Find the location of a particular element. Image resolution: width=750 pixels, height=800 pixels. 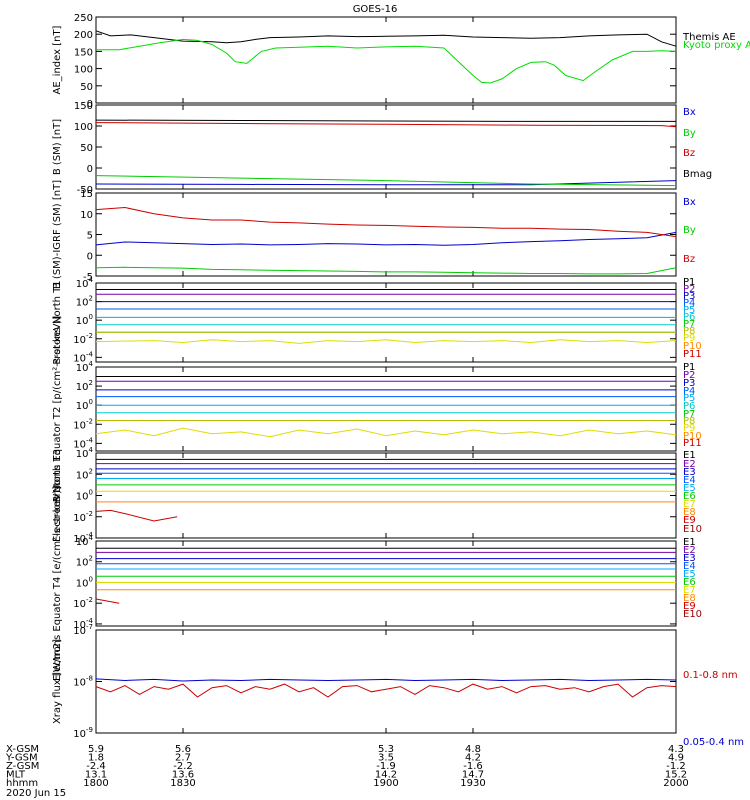

legend-label: P1 is located at coordinates (689, 282).